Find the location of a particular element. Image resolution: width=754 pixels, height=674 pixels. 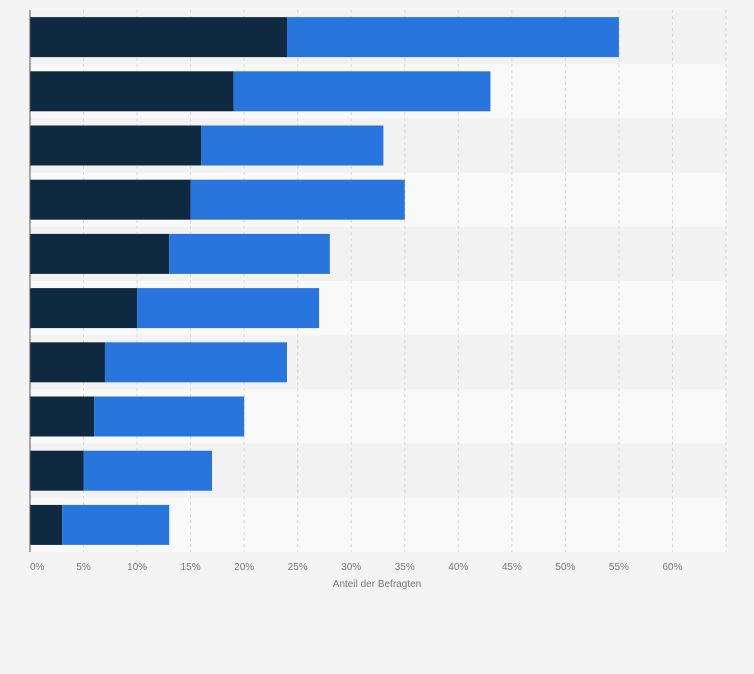

x-tick-label: 50% is located at coordinates (565, 567).